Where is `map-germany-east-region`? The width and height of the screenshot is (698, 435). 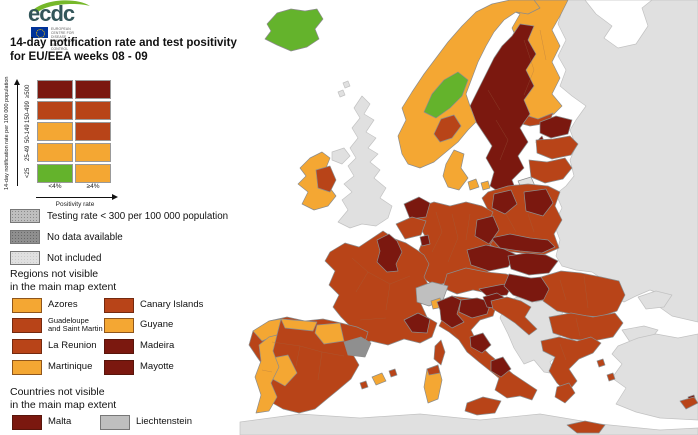 map-germany-east-region is located at coordinates (487, 230).